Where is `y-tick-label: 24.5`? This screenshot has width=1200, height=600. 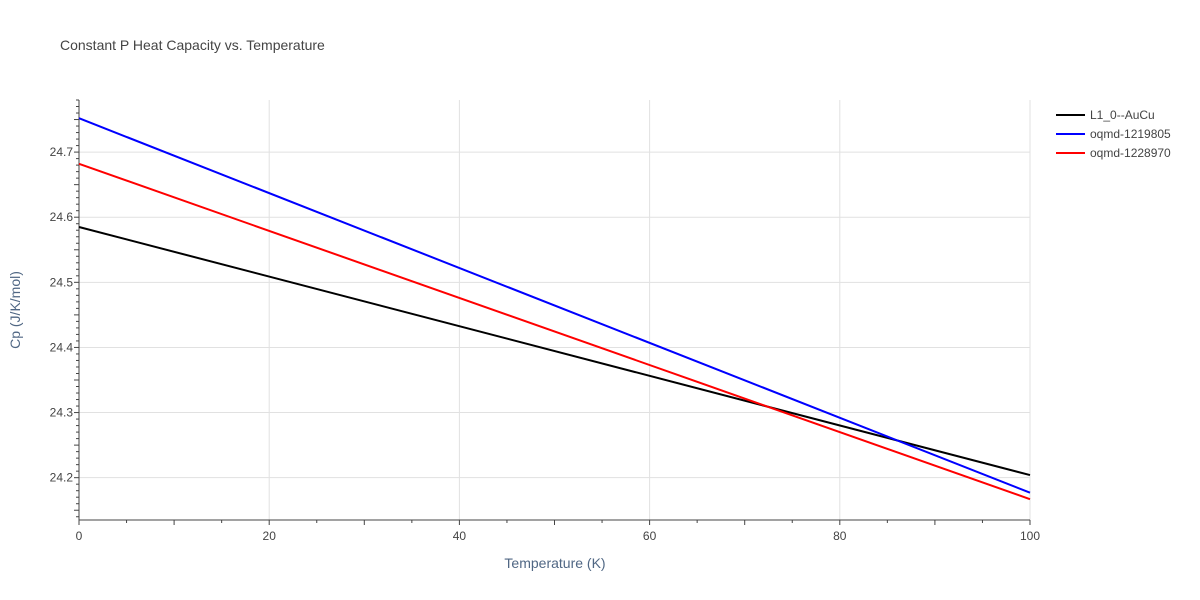 y-tick-label: 24.5 is located at coordinates (62, 282).